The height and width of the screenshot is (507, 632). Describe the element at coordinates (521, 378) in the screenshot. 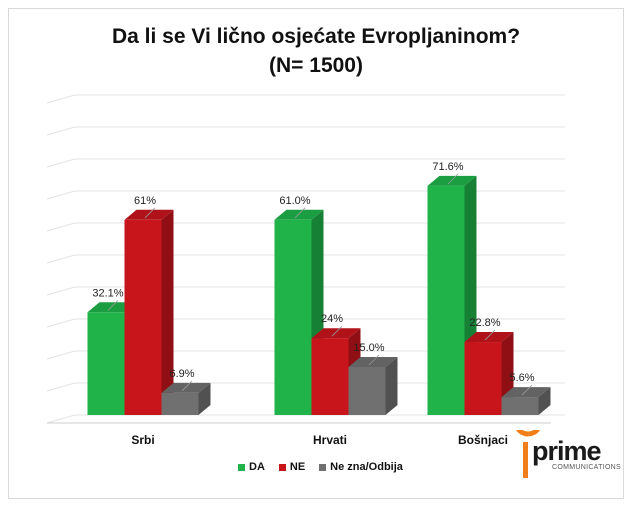

I see `data-label: 5.6%` at that location.